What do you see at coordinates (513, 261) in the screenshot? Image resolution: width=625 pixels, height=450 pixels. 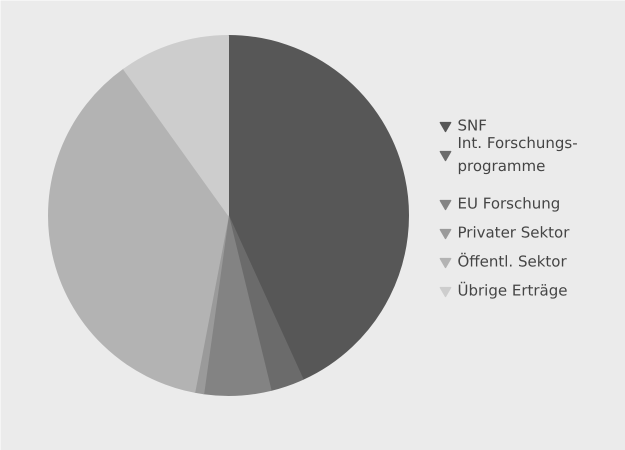 I see `legend-label: Öffentl. Sektor` at bounding box center [513, 261].